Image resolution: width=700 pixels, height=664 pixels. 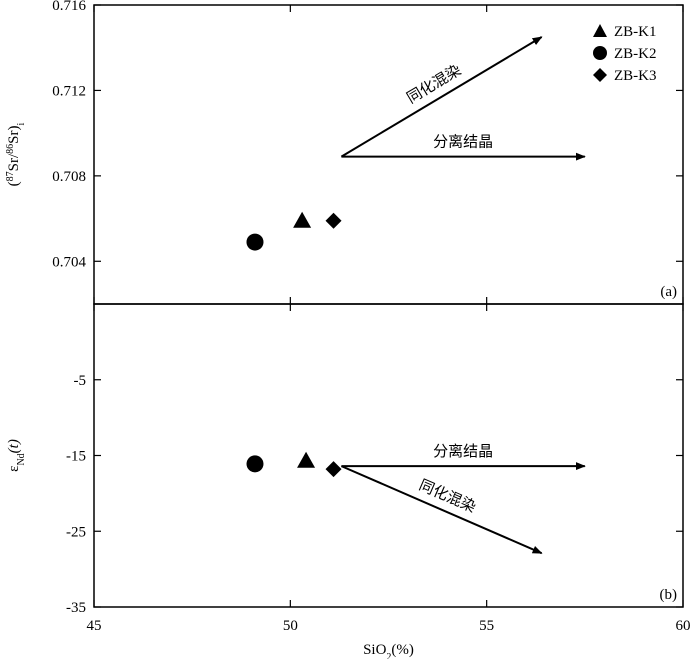 I want to click on panel-tag-a: (a), so click(x=668, y=292).